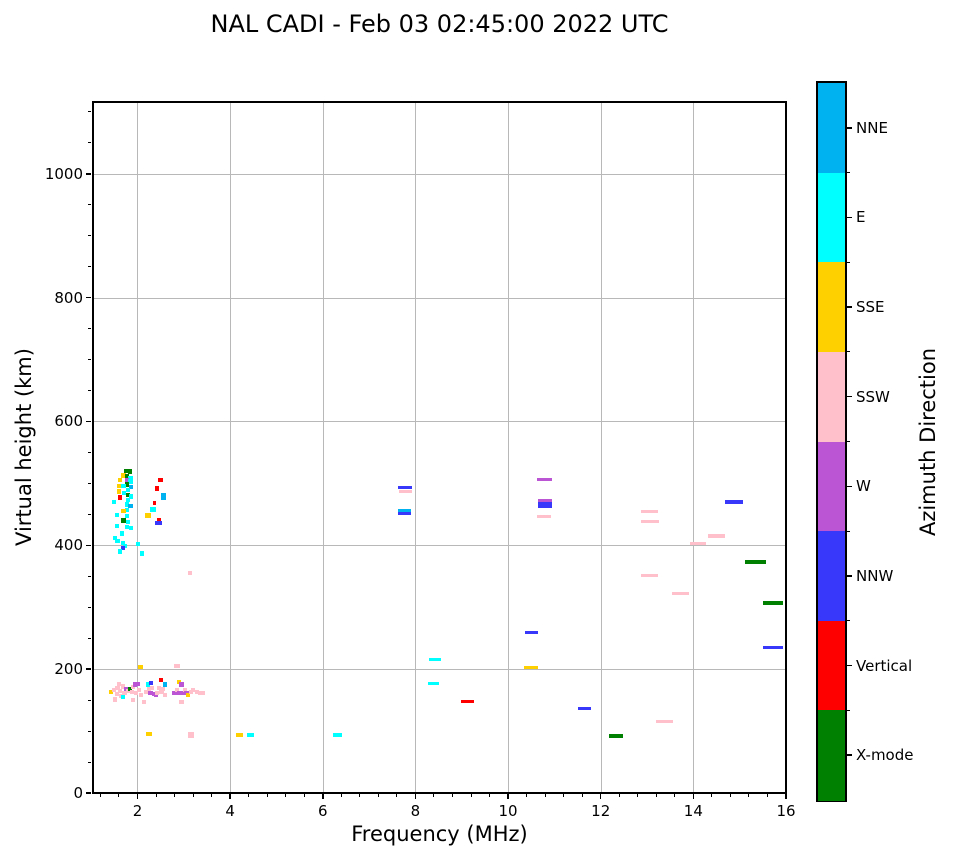 The width and height of the screenshot is (958, 857). Describe the element at coordinates (831, 307) in the screenshot. I see `colorbar-segment-sse` at that location.